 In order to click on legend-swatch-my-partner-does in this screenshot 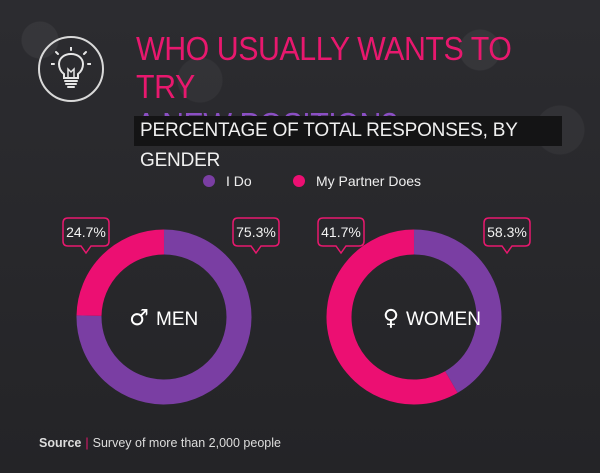, I will do `click(299, 181)`.